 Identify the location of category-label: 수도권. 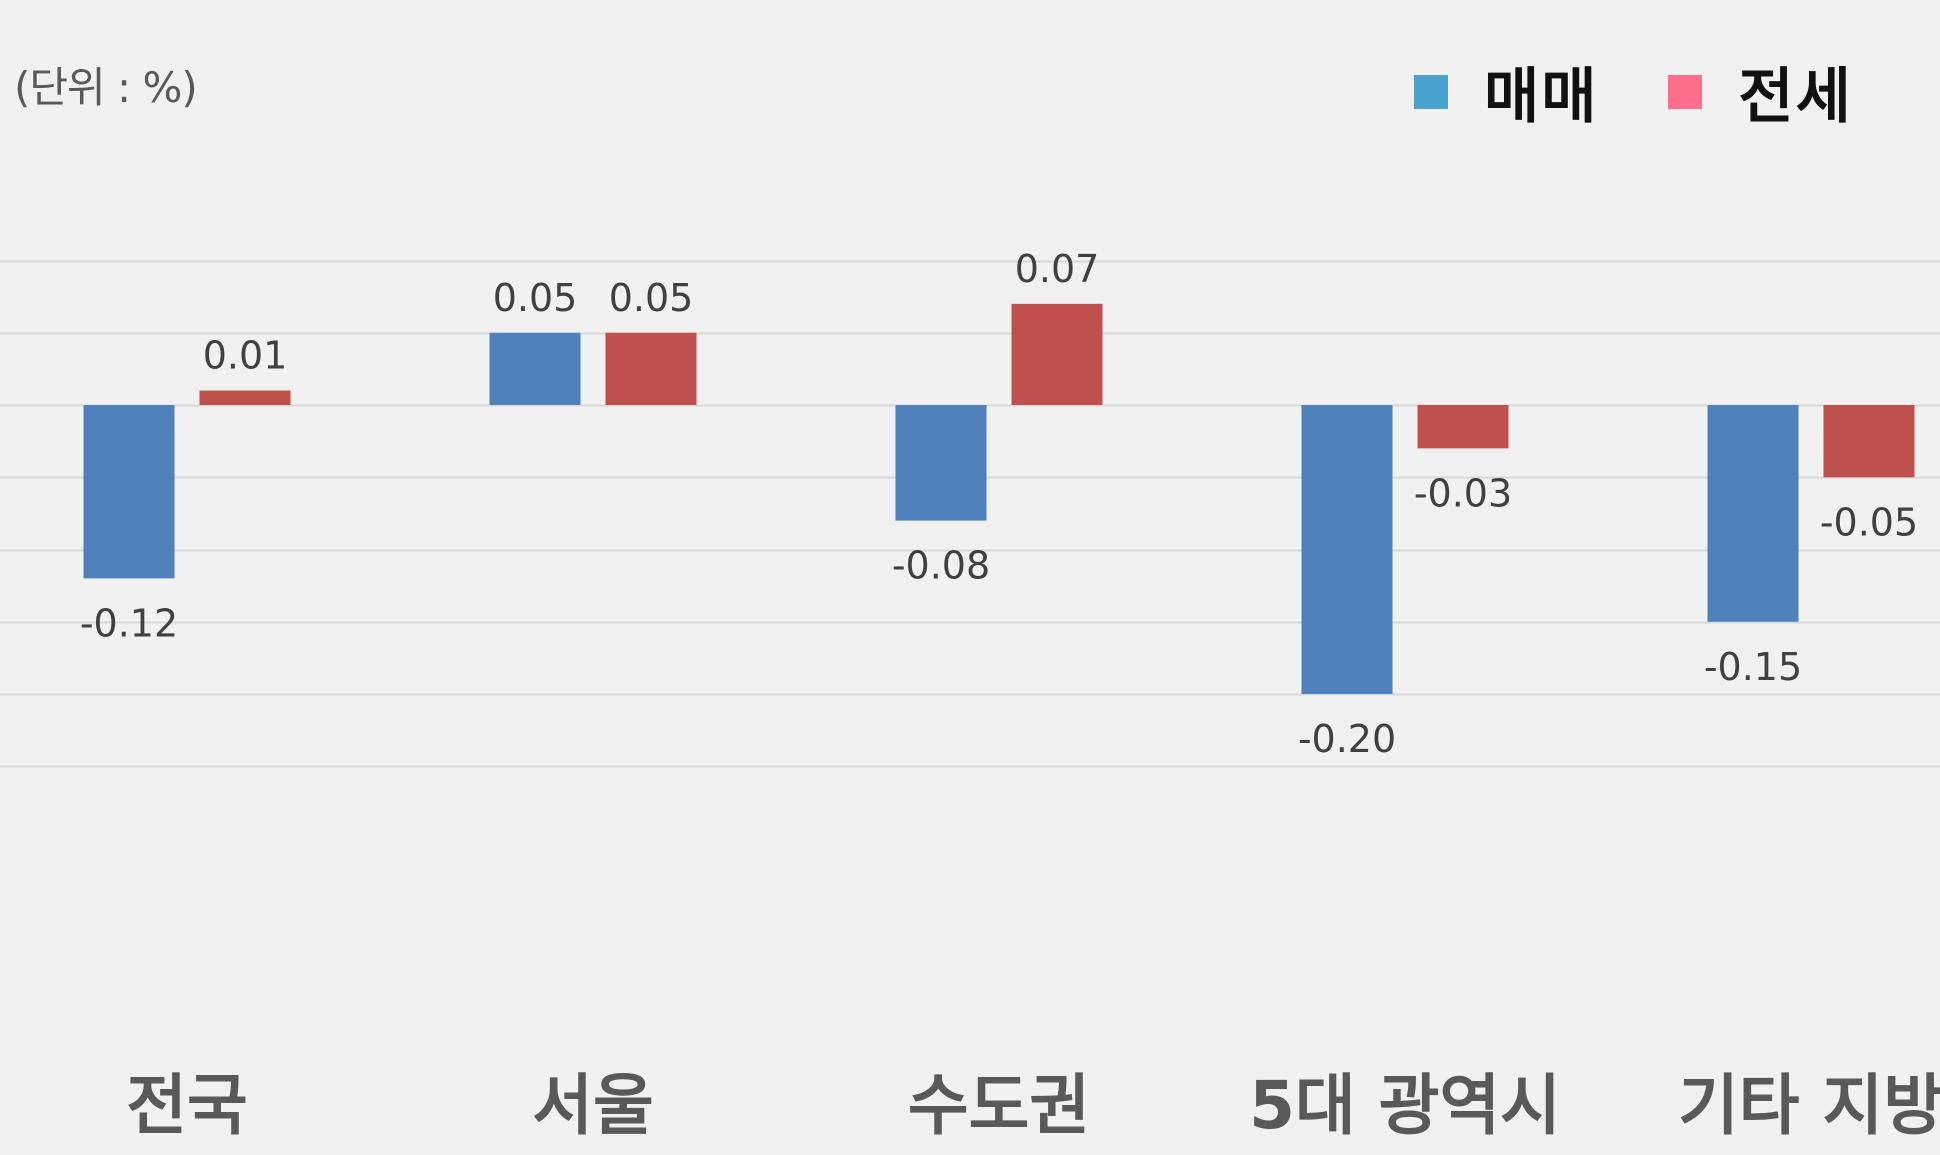
(999, 1105).